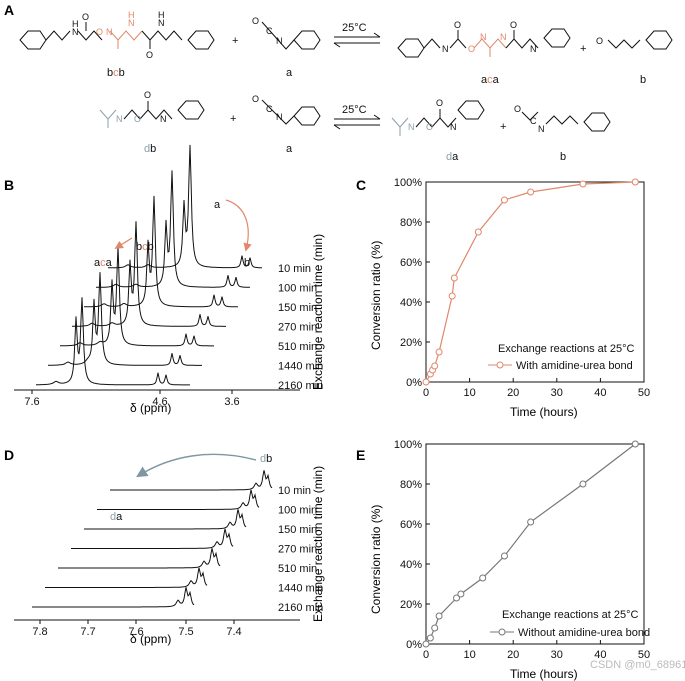 The width and height of the screenshot is (685, 681). Describe the element at coordinates (566, 121) in the screenshot. I see `molecule-b` at that location.